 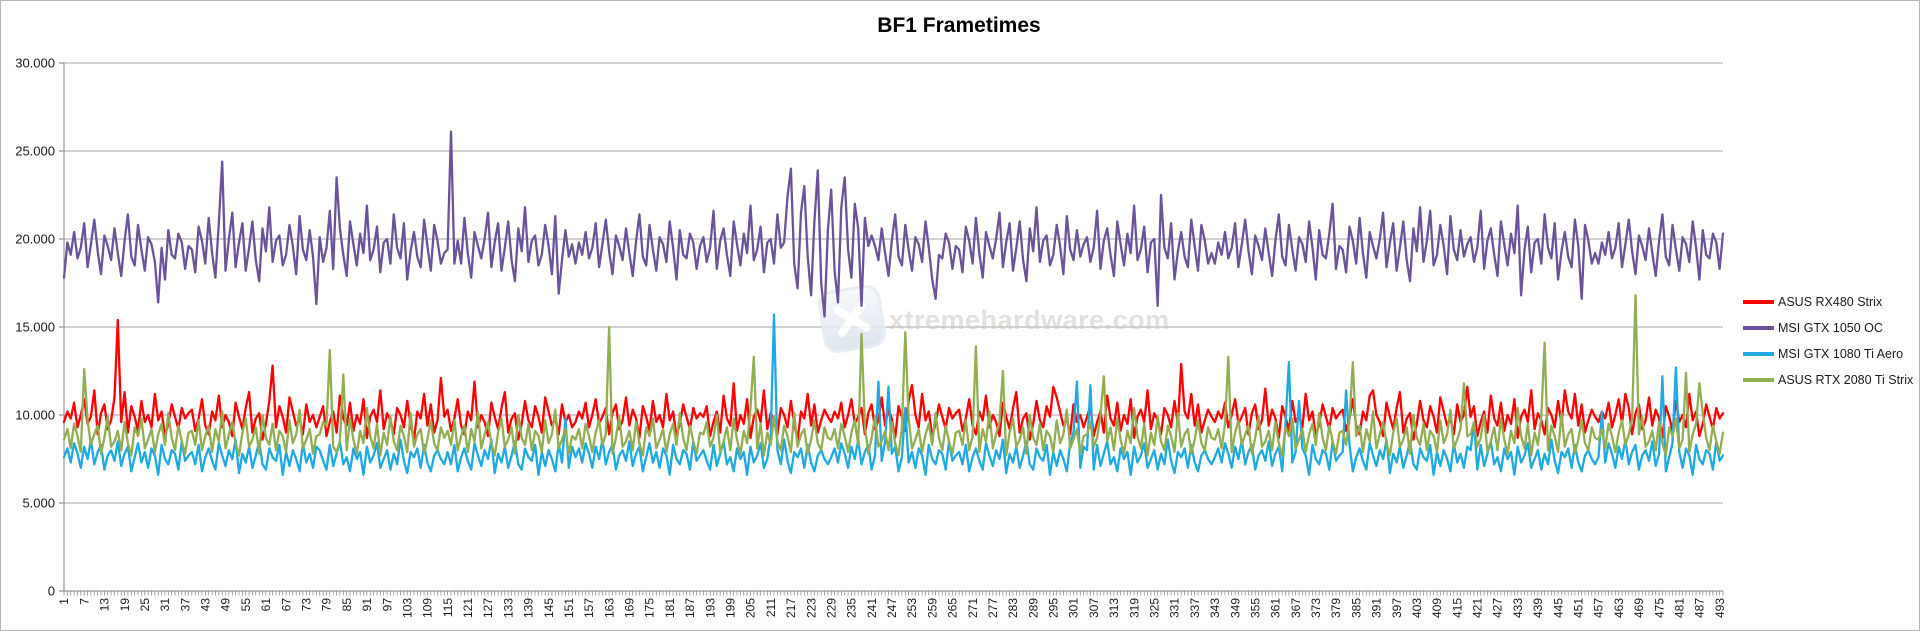 I want to click on x-tick-label: 391, so click(x=1377, y=608).